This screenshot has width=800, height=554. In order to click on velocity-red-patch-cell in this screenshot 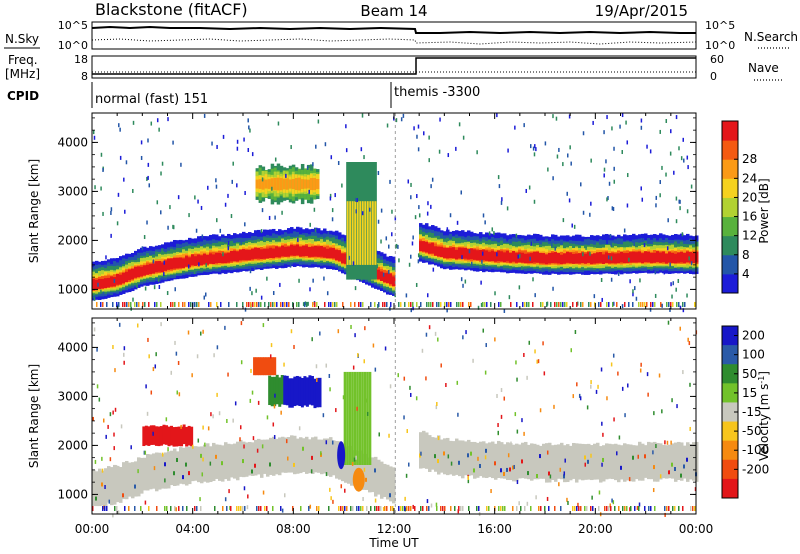, I will do `click(174, 437)`.